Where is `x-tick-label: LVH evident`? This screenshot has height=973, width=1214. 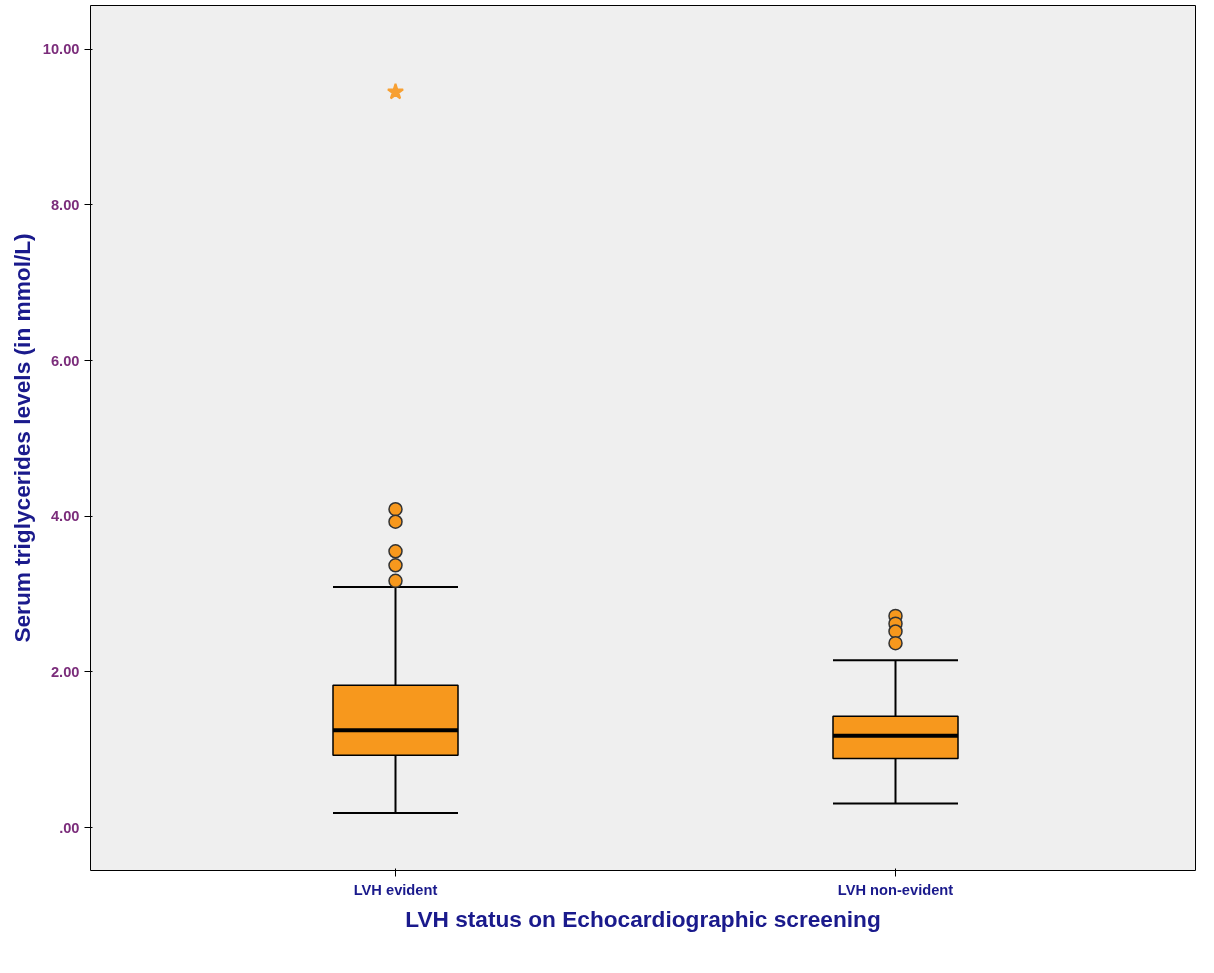 x-tick-label: LVH evident is located at coordinates (395, 889).